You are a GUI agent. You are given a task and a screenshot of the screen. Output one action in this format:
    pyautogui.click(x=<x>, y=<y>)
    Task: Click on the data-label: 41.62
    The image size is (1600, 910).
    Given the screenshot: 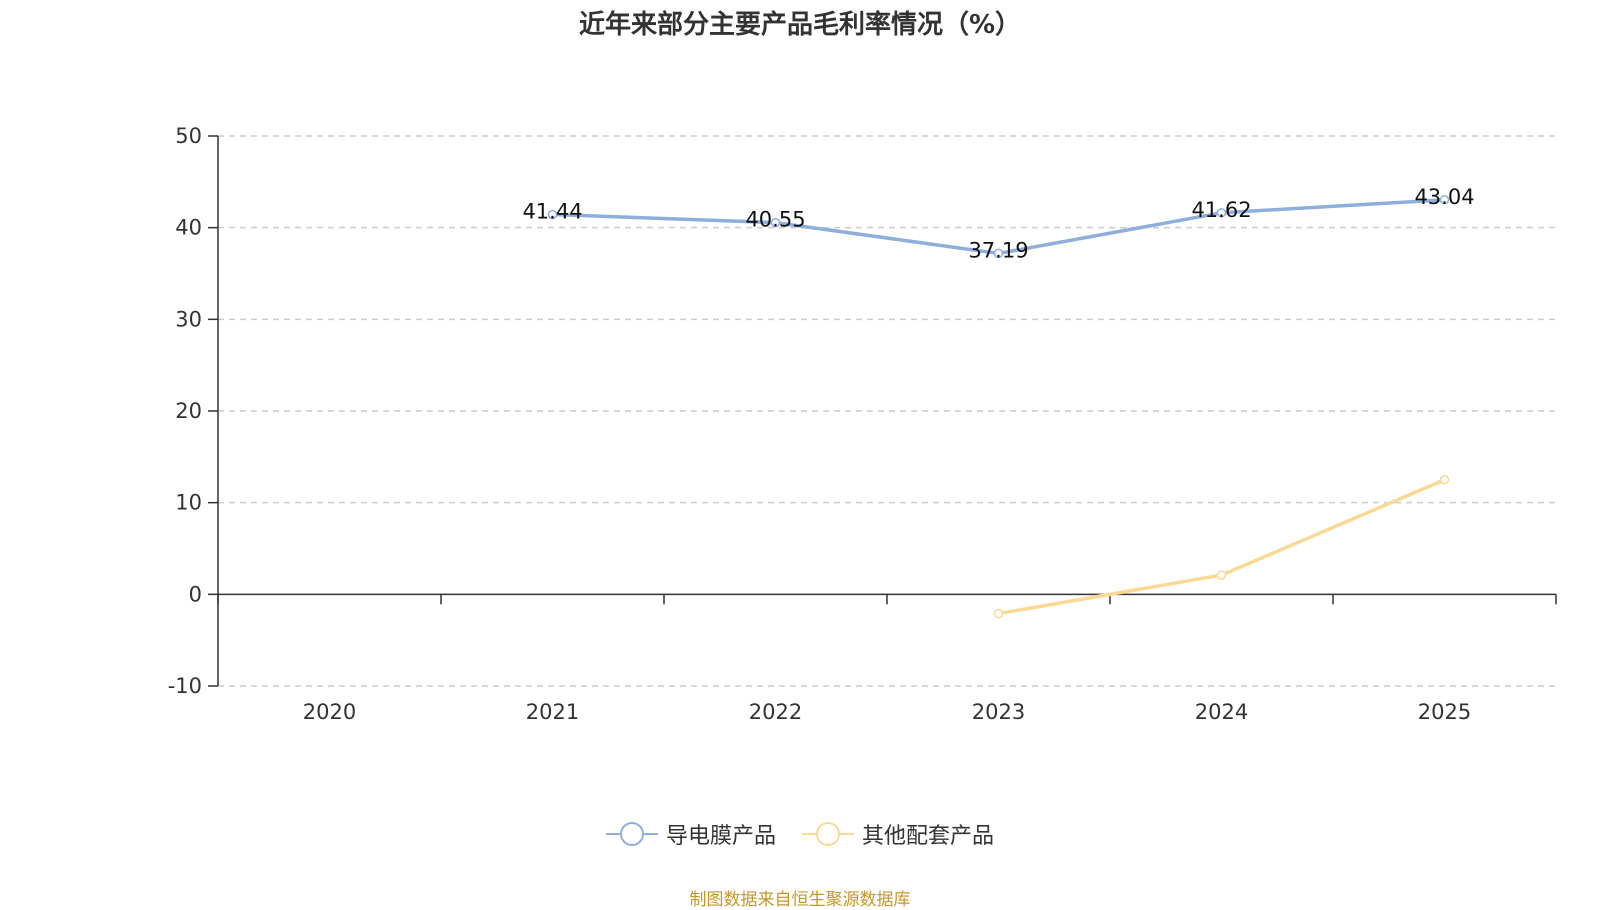 What is the action you would take?
    pyautogui.click(x=1221, y=210)
    